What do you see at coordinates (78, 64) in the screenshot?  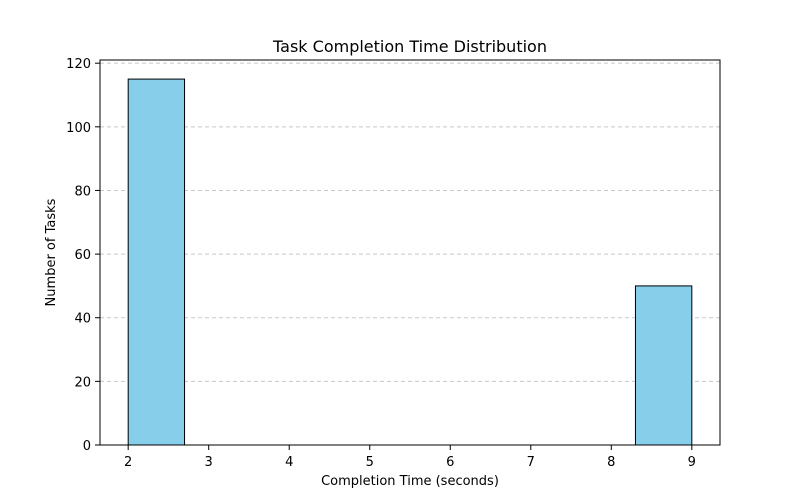 I see `y-tick-label-120: 120` at bounding box center [78, 64].